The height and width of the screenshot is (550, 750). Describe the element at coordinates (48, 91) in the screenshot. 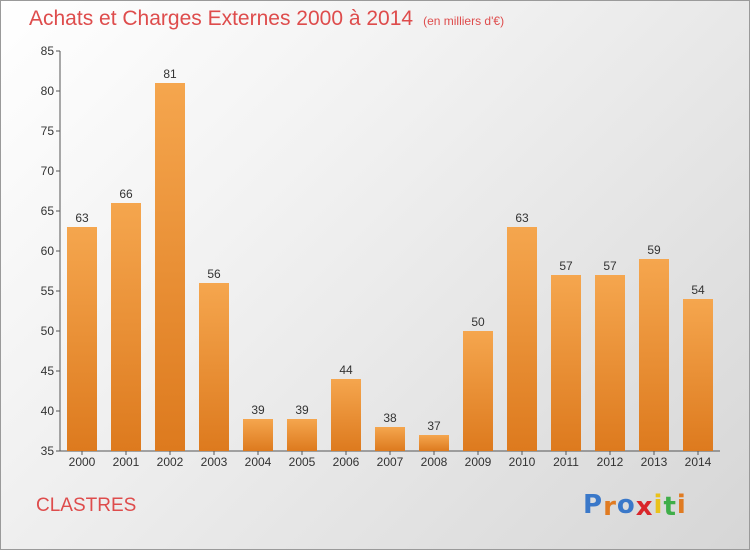

I see `y-tick-label: 80` at that location.